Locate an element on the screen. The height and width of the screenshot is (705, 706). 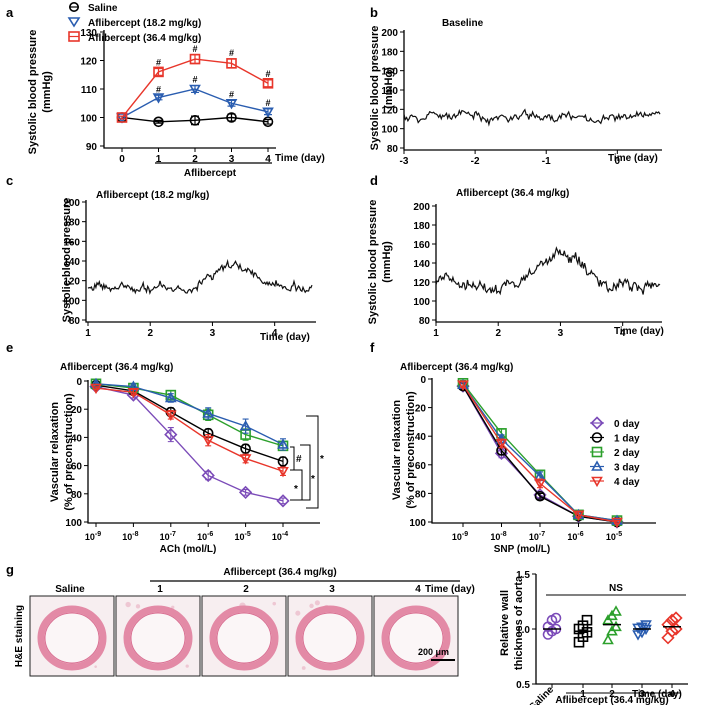
b-yticks: 80 100 120 140 160 180 200 is located at coordinates (392, 91).